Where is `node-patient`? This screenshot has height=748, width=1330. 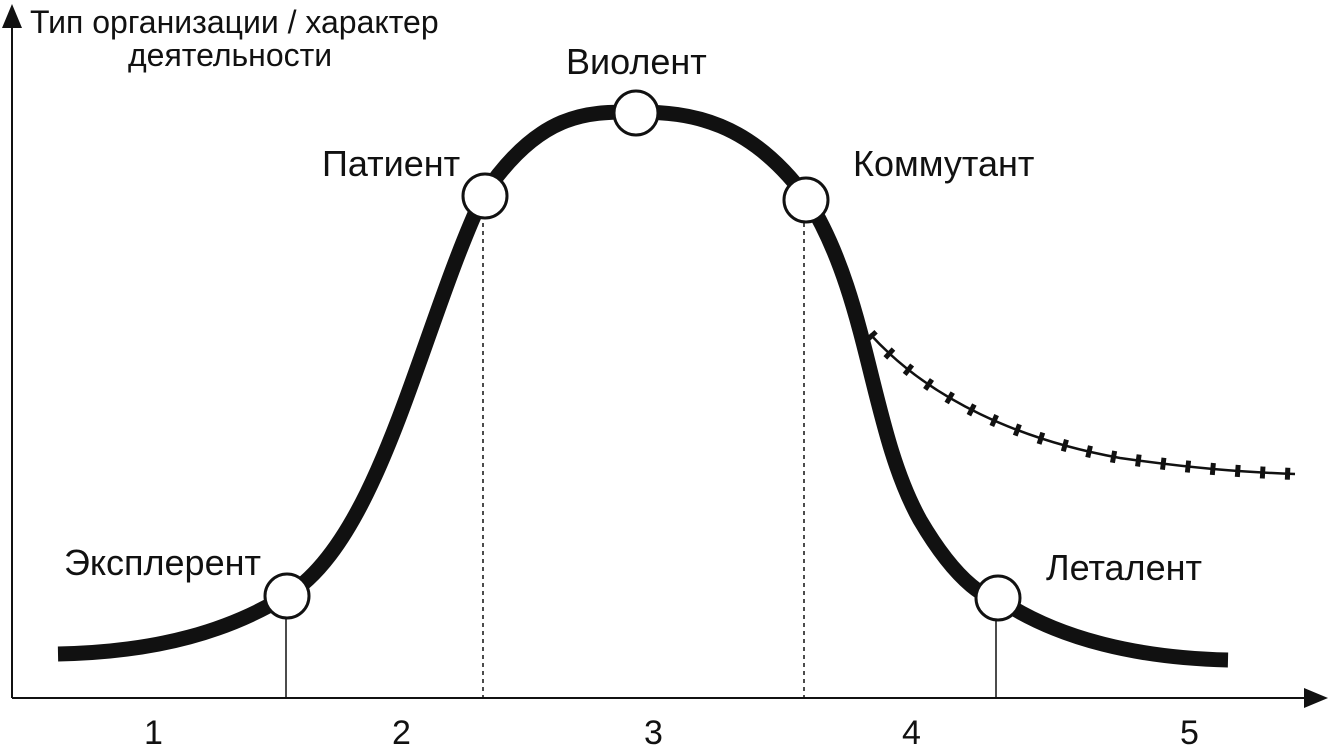
node-patient is located at coordinates (485, 196).